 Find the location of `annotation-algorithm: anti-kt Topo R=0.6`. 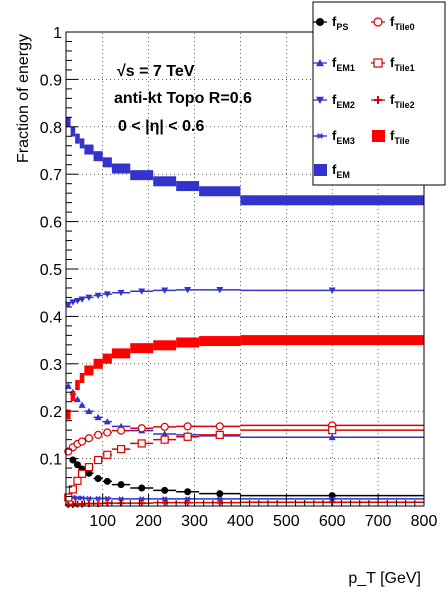

annotation-algorithm: anti-kt Topo R=0.6 is located at coordinates (183, 98).